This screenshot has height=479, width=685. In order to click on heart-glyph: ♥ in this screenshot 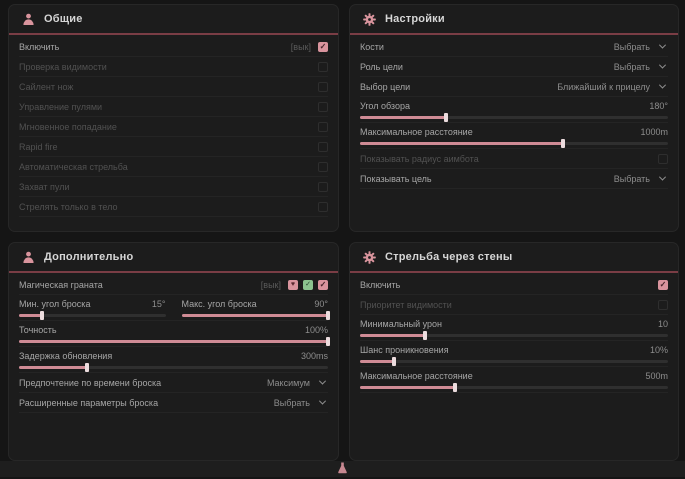, I will do `click(293, 284)`.